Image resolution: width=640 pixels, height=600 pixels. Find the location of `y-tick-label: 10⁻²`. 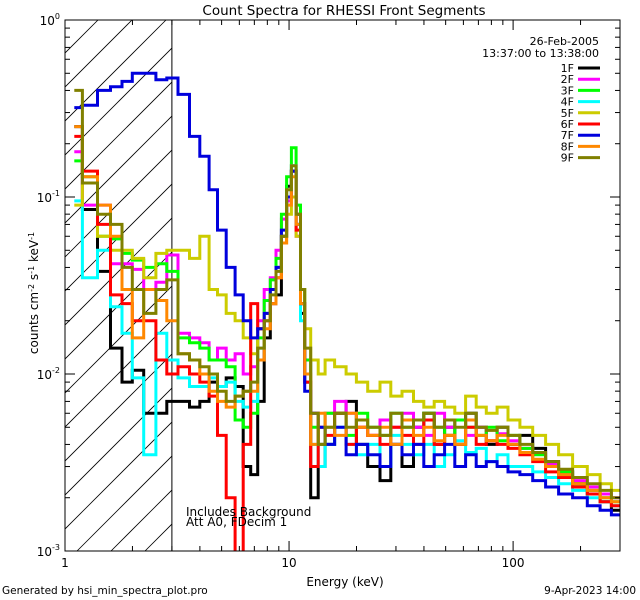

y-tick-label: 10⁻² is located at coordinates (48, 374).